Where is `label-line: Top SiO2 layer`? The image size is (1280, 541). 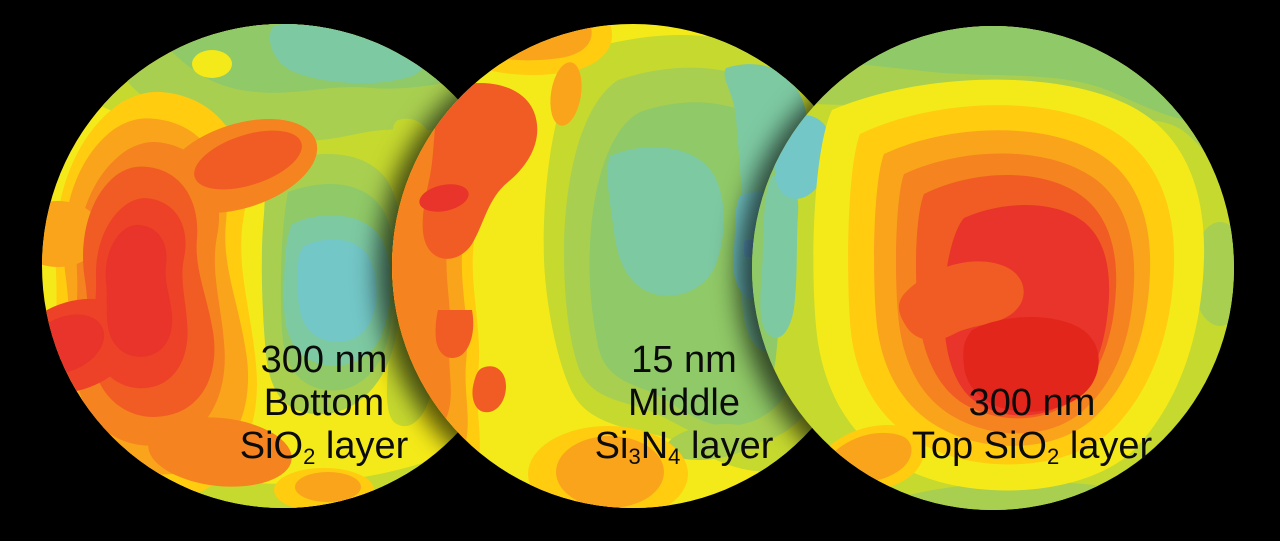 label-line: Top SiO2 layer is located at coordinates (1032, 447).